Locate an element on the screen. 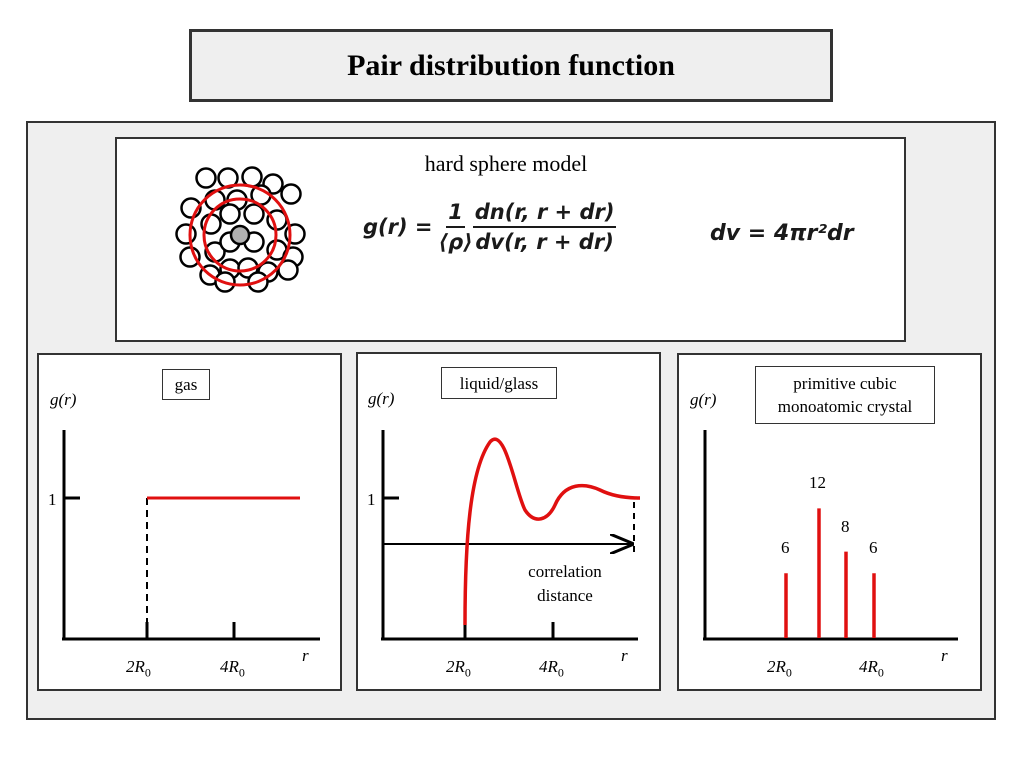 The image size is (1024, 768). crystal-x-label: r is located at coordinates (944, 655).